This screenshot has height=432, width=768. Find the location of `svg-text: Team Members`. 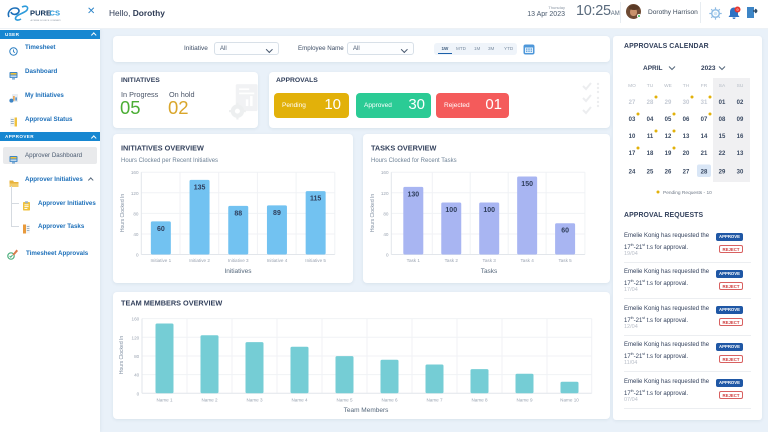

svg-text: Team Members is located at coordinates (367, 410).